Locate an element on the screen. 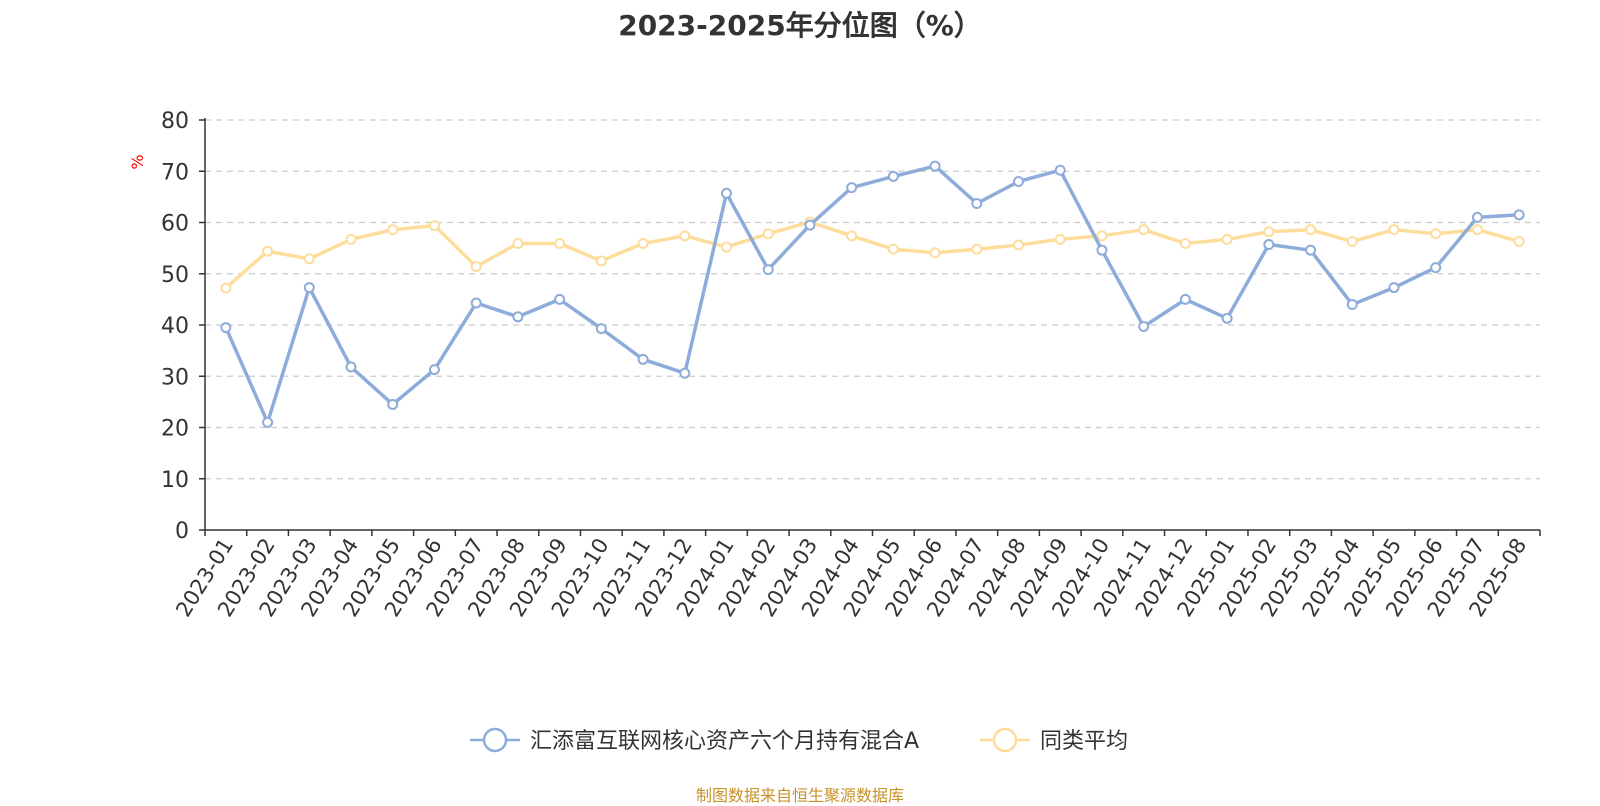  y-tick-label: 0 is located at coordinates (182, 531).